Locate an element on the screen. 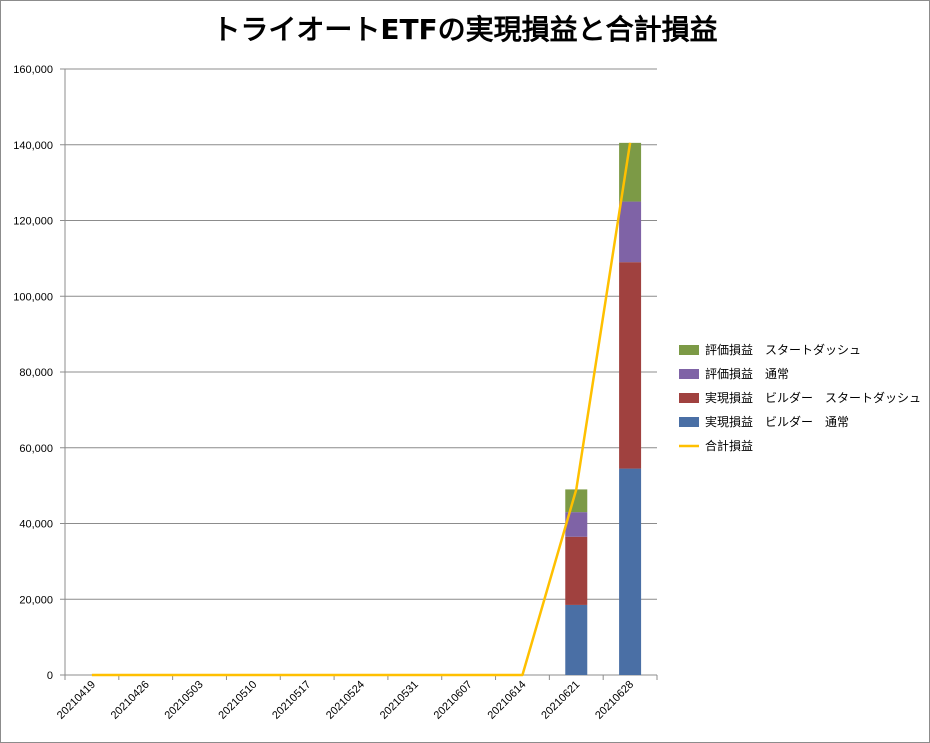 The width and height of the screenshot is (930, 743). x-tick-label: 20210607 is located at coordinates (453, 700).